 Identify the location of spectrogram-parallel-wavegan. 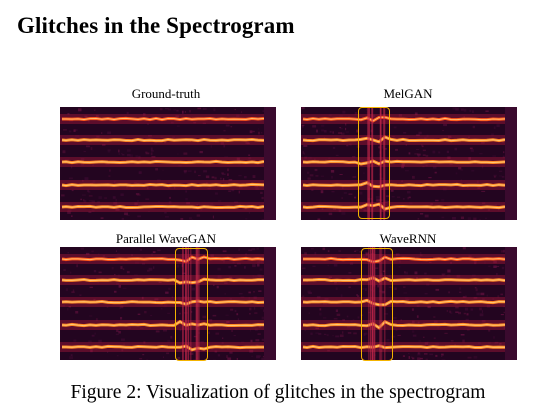
(168, 303).